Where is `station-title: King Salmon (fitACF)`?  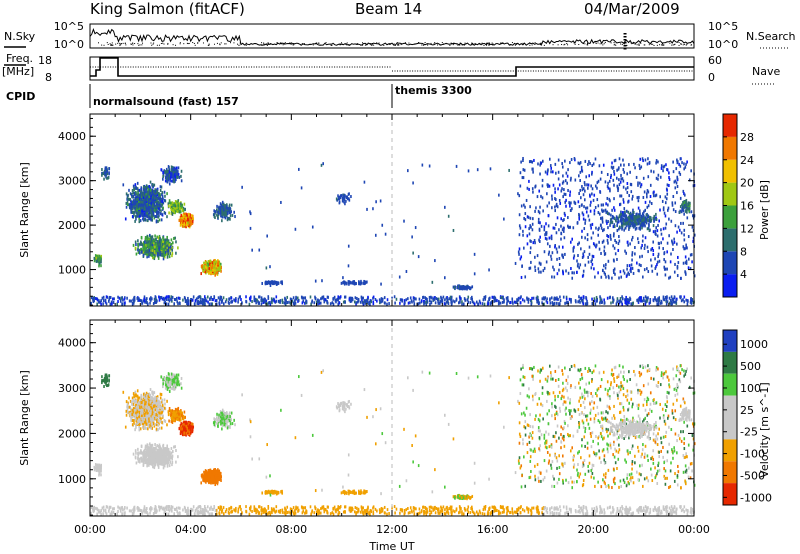 station-title: King Salmon (fitACF) is located at coordinates (167, 9).